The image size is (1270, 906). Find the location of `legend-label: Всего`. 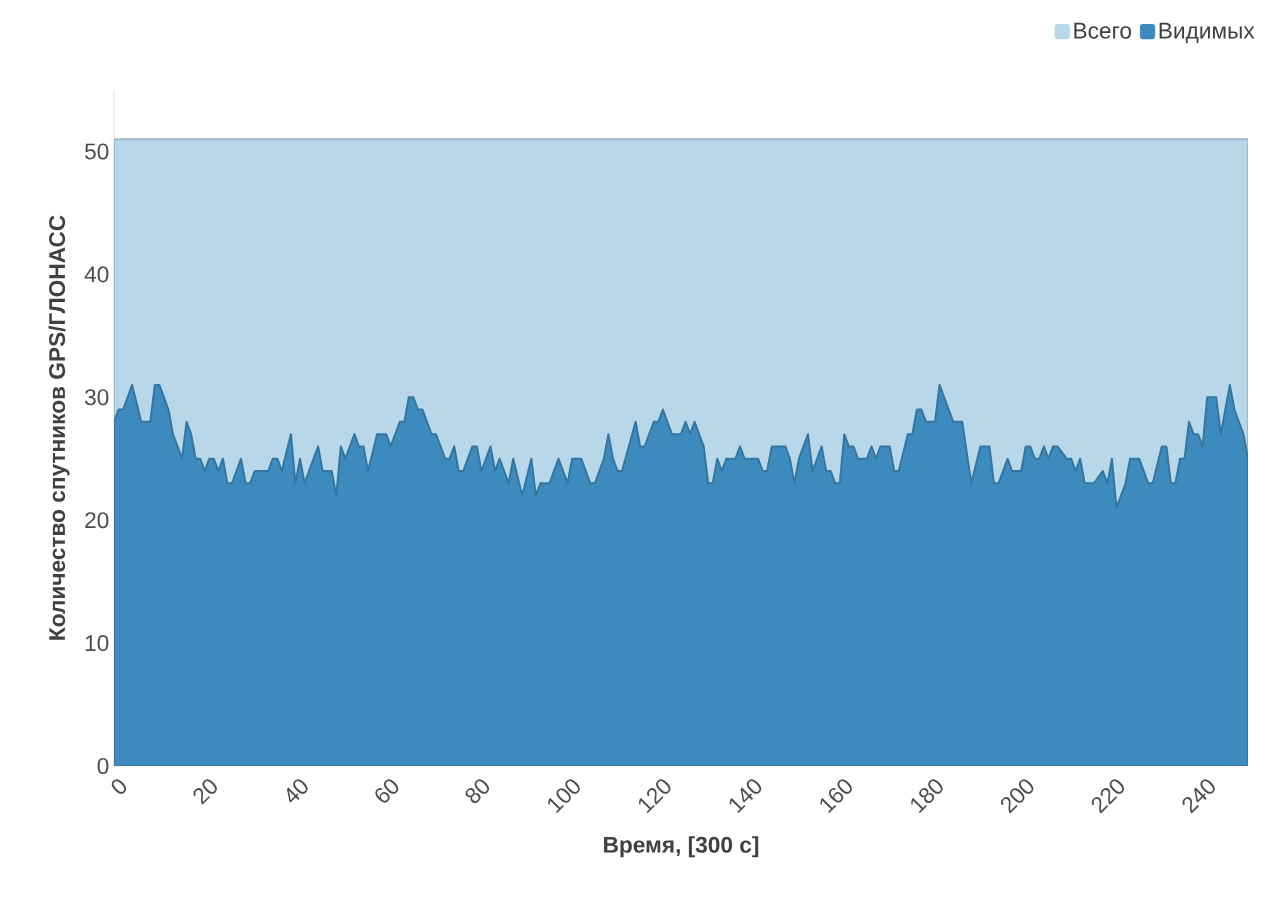

legend-label: Всего is located at coordinates (1103, 30).